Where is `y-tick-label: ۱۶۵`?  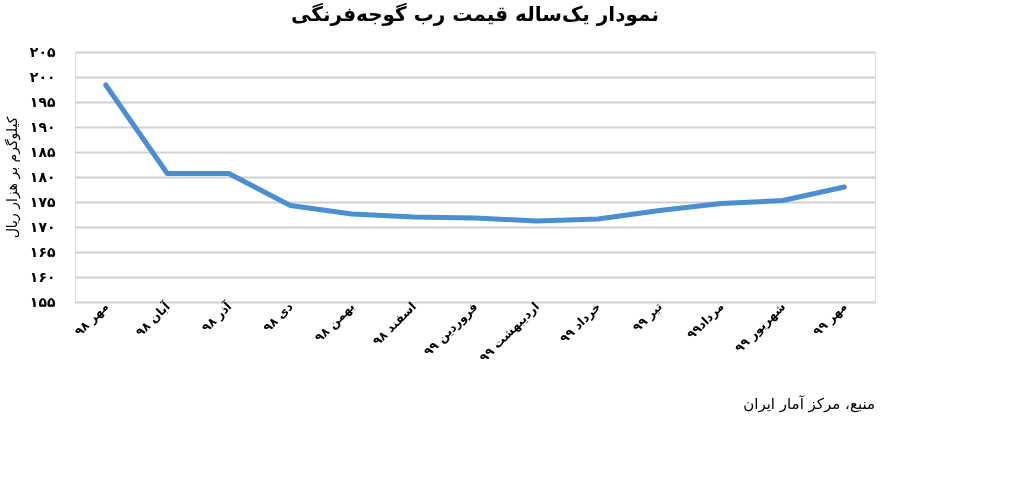 y-tick-label: ۱۶۵ is located at coordinates (42, 251).